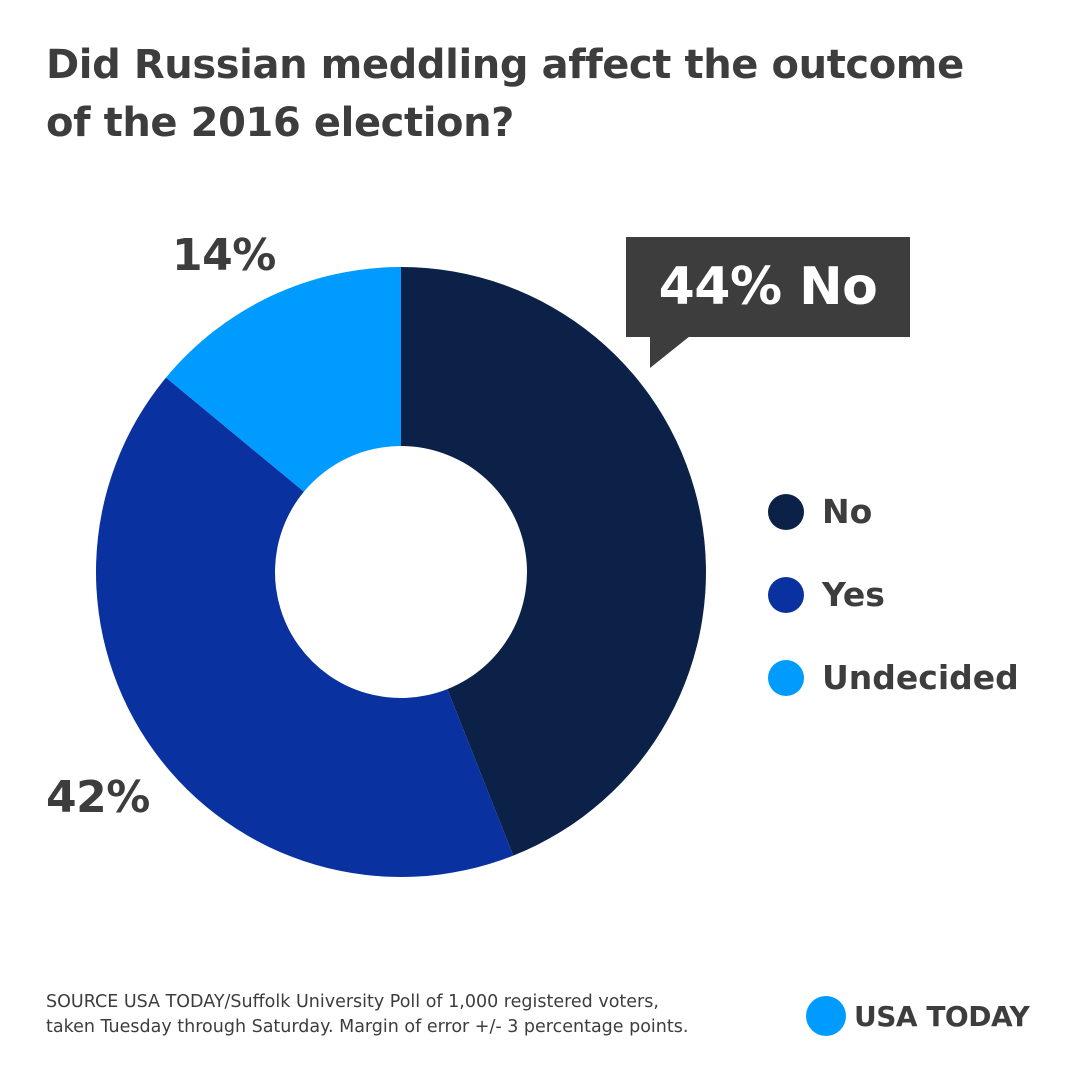  What do you see at coordinates (942, 1016) in the screenshot?
I see `logo-text: USA TODAY` at bounding box center [942, 1016].